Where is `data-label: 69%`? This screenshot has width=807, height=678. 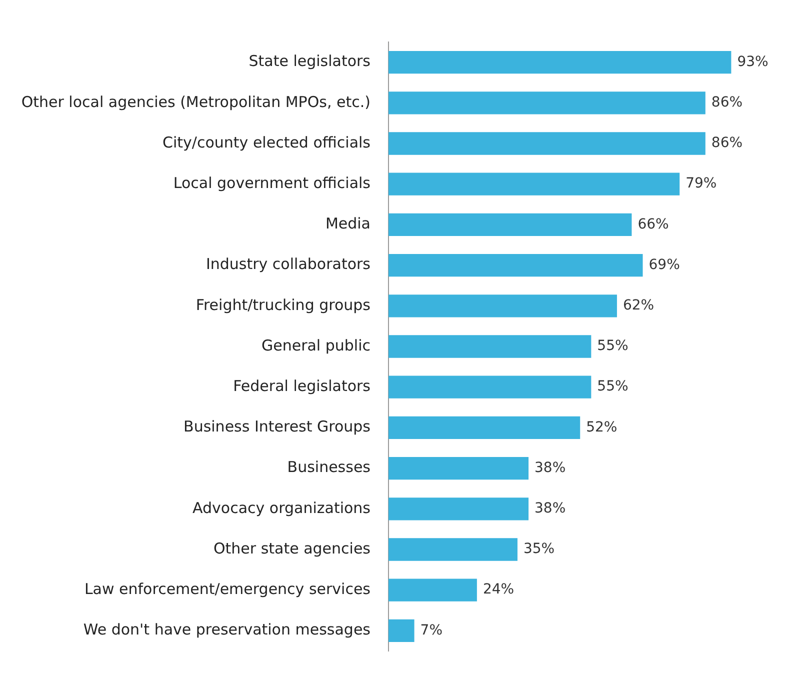 data-label: 69% is located at coordinates (664, 264).